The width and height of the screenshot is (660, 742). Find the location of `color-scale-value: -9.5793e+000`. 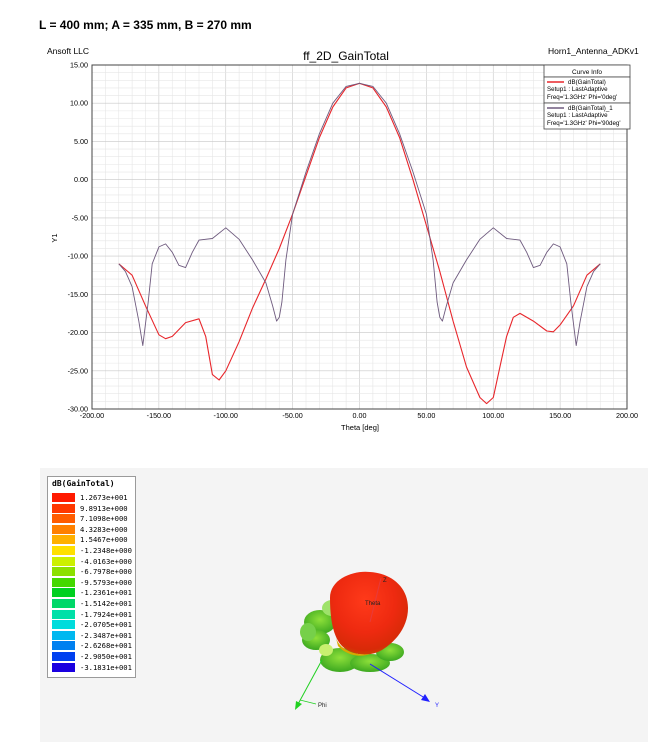

color-scale-value: -9.5793e+000 is located at coordinates (106, 582).